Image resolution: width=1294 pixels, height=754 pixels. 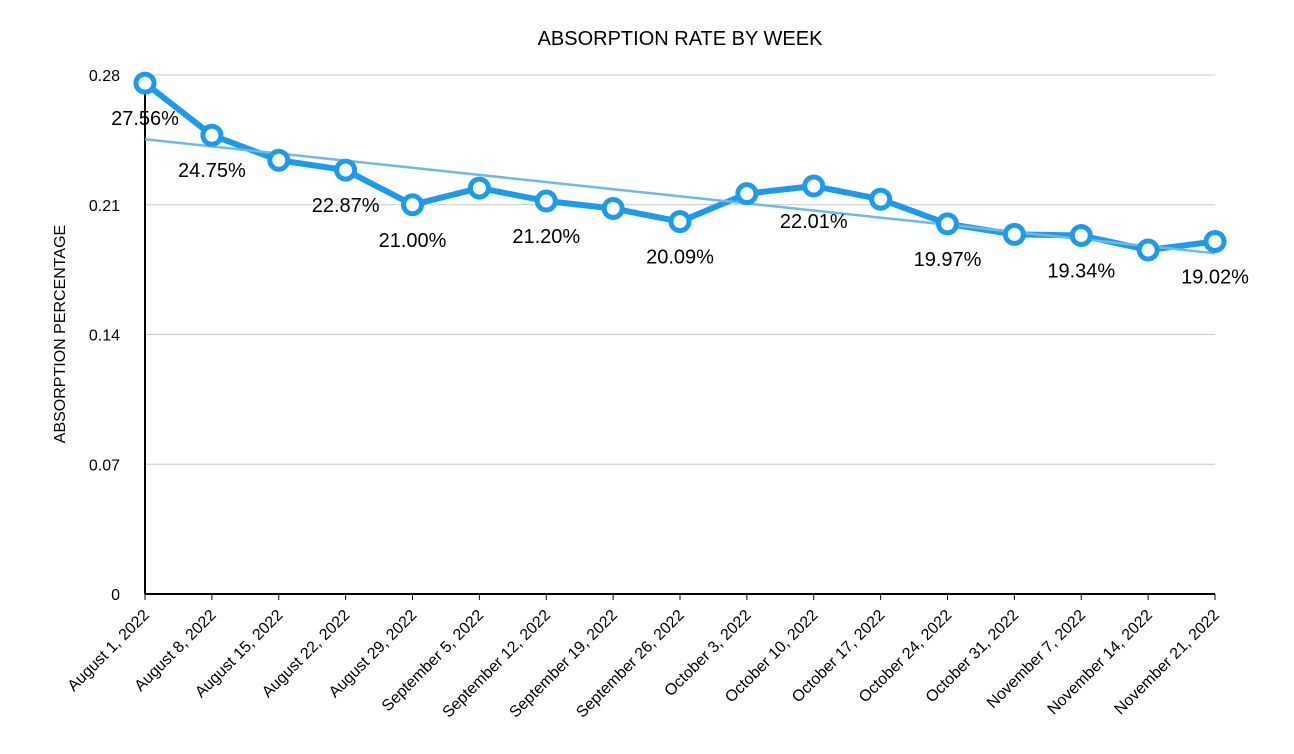 What do you see at coordinates (546, 237) in the screenshot?
I see `data-label: 21.20%` at bounding box center [546, 237].